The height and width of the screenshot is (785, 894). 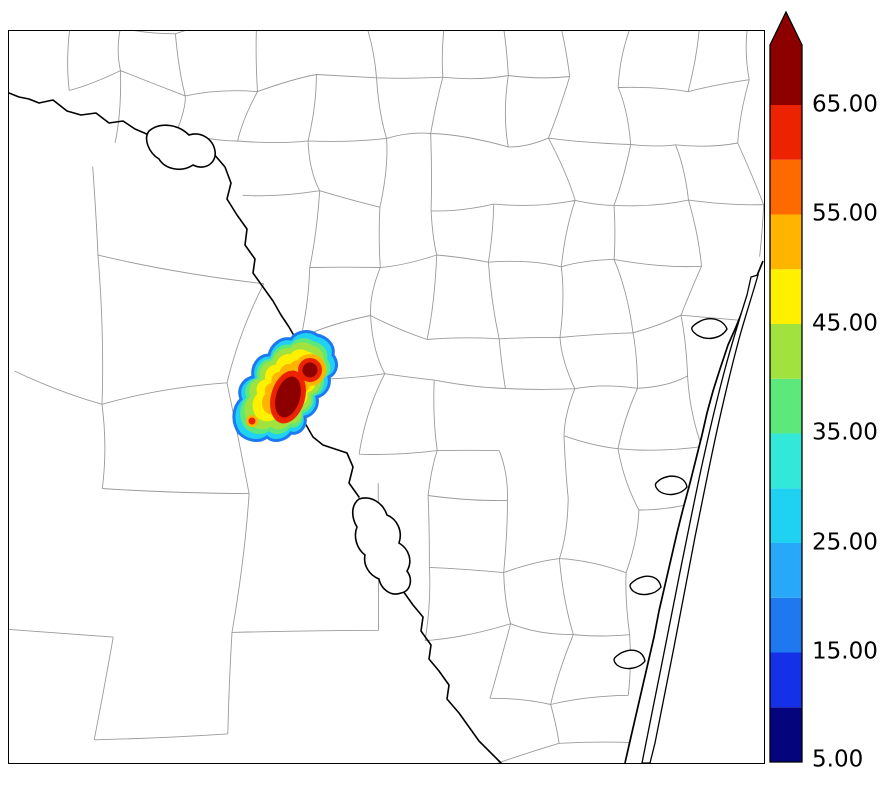 I want to click on colorbar-overflow-arrow, so click(x=786, y=58).